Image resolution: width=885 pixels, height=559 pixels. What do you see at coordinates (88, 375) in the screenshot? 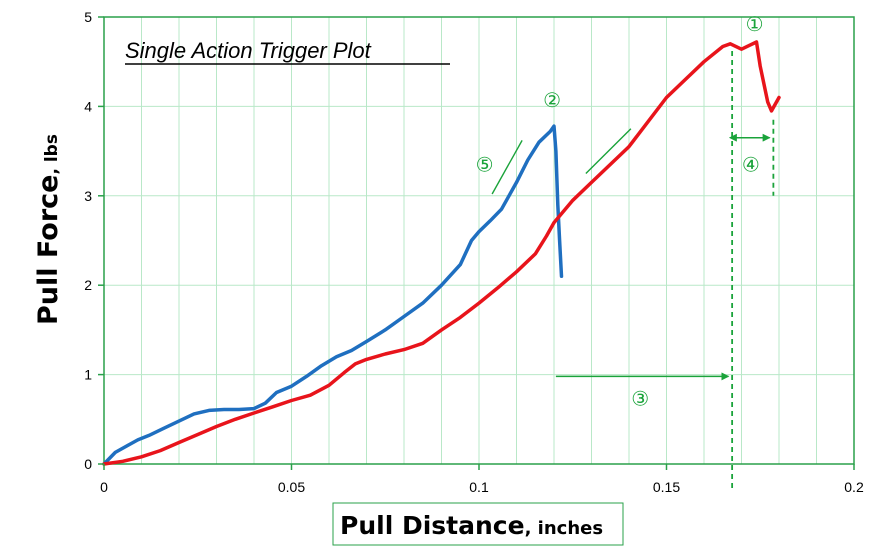
I see `y-tick-label: 1` at bounding box center [88, 375].